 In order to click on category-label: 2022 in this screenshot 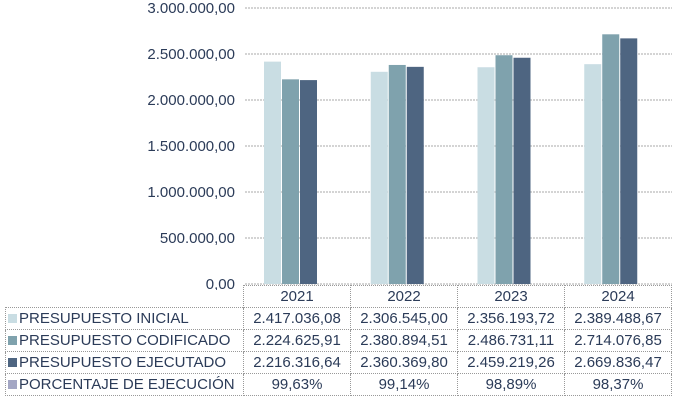, I will do `click(404, 296)`.